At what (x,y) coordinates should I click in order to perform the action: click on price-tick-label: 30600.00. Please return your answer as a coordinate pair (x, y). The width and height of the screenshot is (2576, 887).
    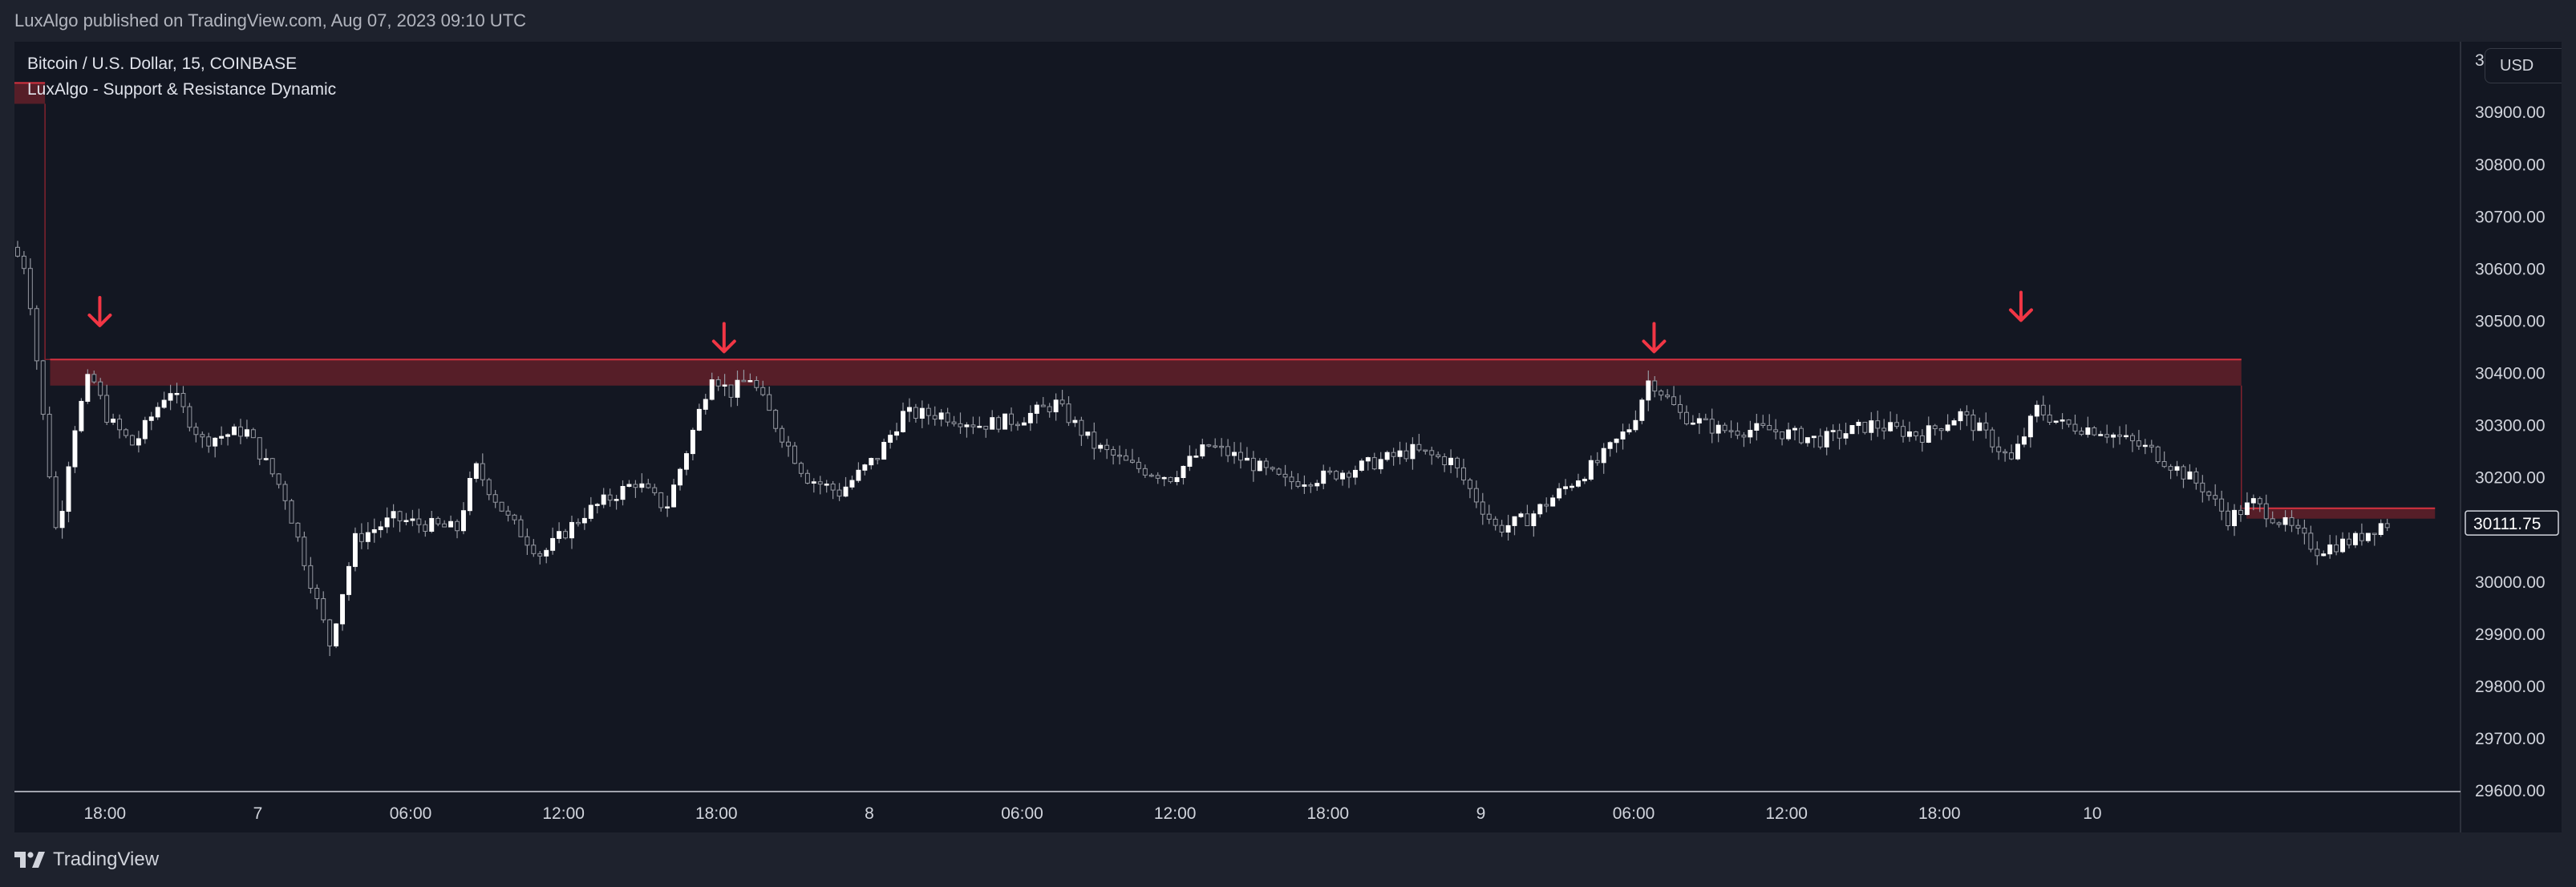
    Looking at the image, I should click on (2510, 269).